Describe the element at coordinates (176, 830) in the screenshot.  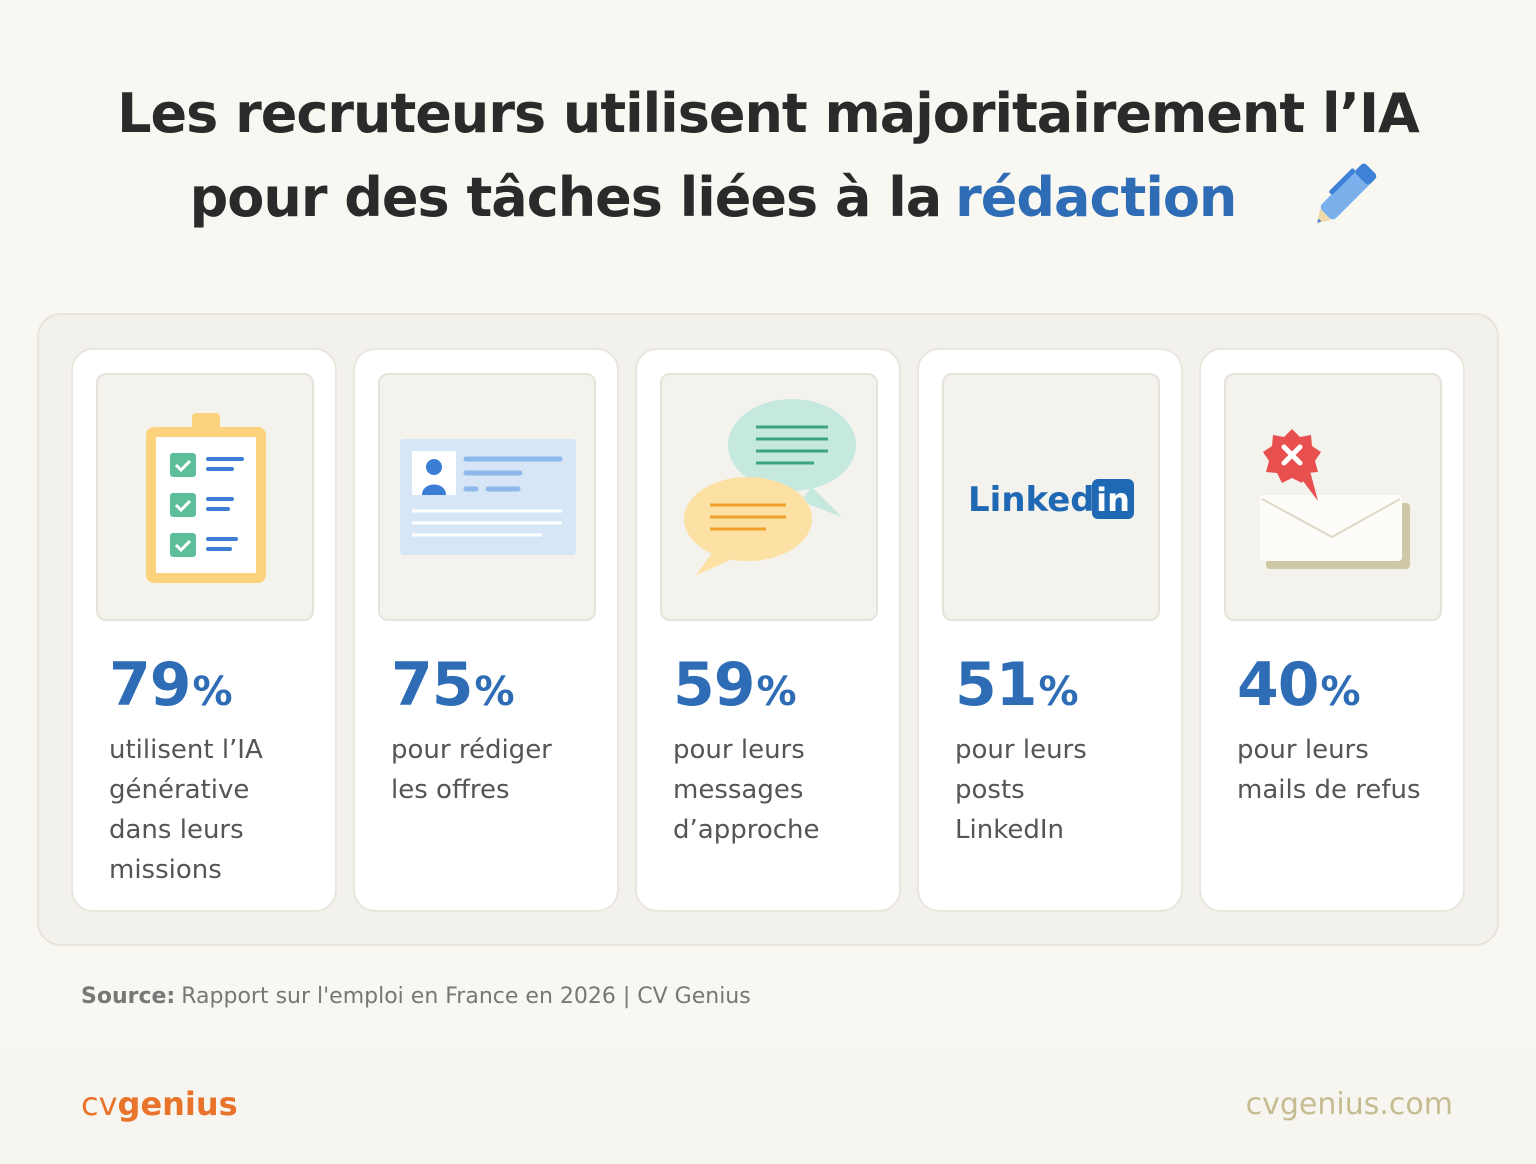
I see `label-line: dans leurs` at that location.